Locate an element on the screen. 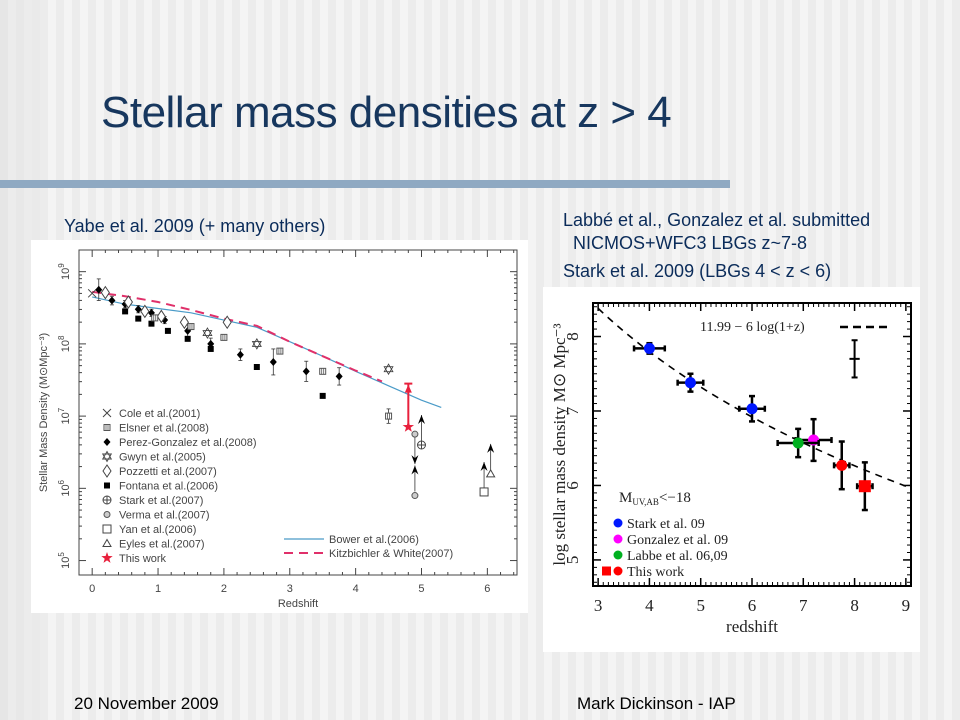 The width and height of the screenshot is (960, 720). legend-label: Eyles et al.(2007) is located at coordinates (162, 545).